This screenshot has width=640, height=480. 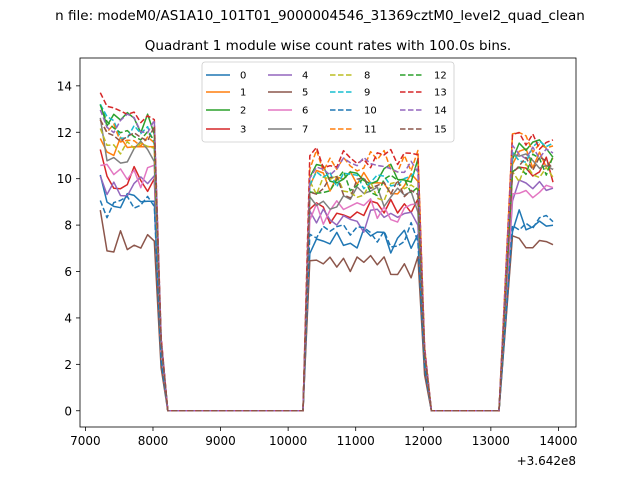 I want to click on x-tick-label: 7000, so click(x=85, y=441).